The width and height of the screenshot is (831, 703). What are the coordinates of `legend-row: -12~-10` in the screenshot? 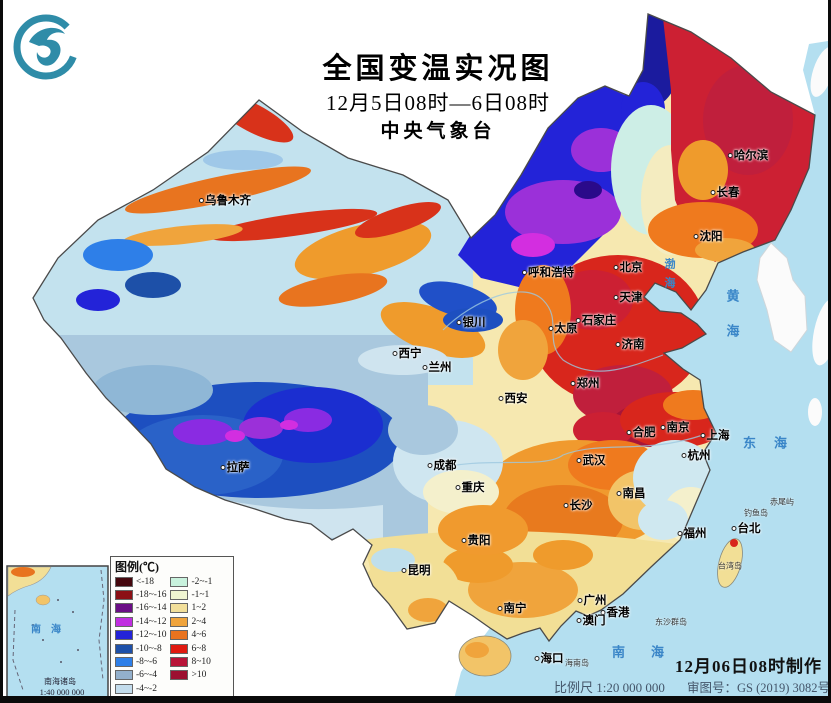 It's located at (140, 635).